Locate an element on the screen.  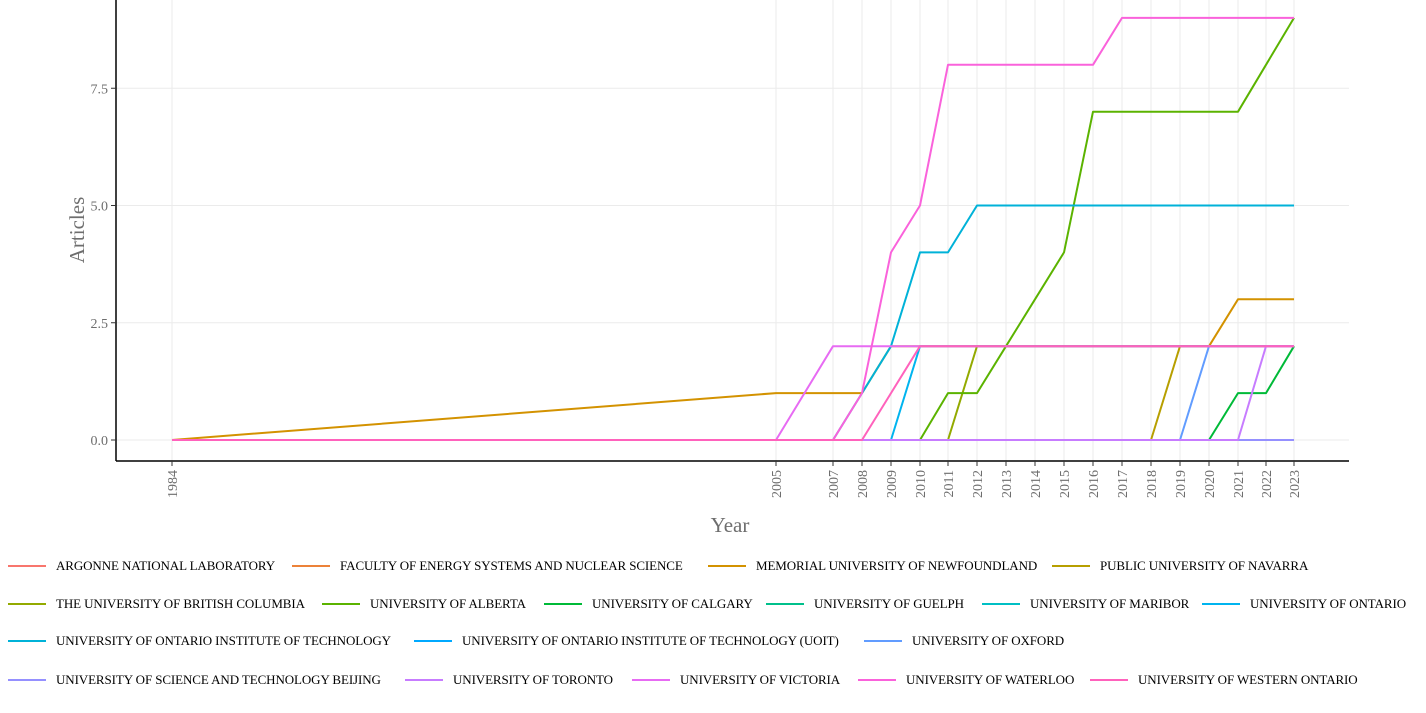
x-axis-title: Year is located at coordinates (730, 525).